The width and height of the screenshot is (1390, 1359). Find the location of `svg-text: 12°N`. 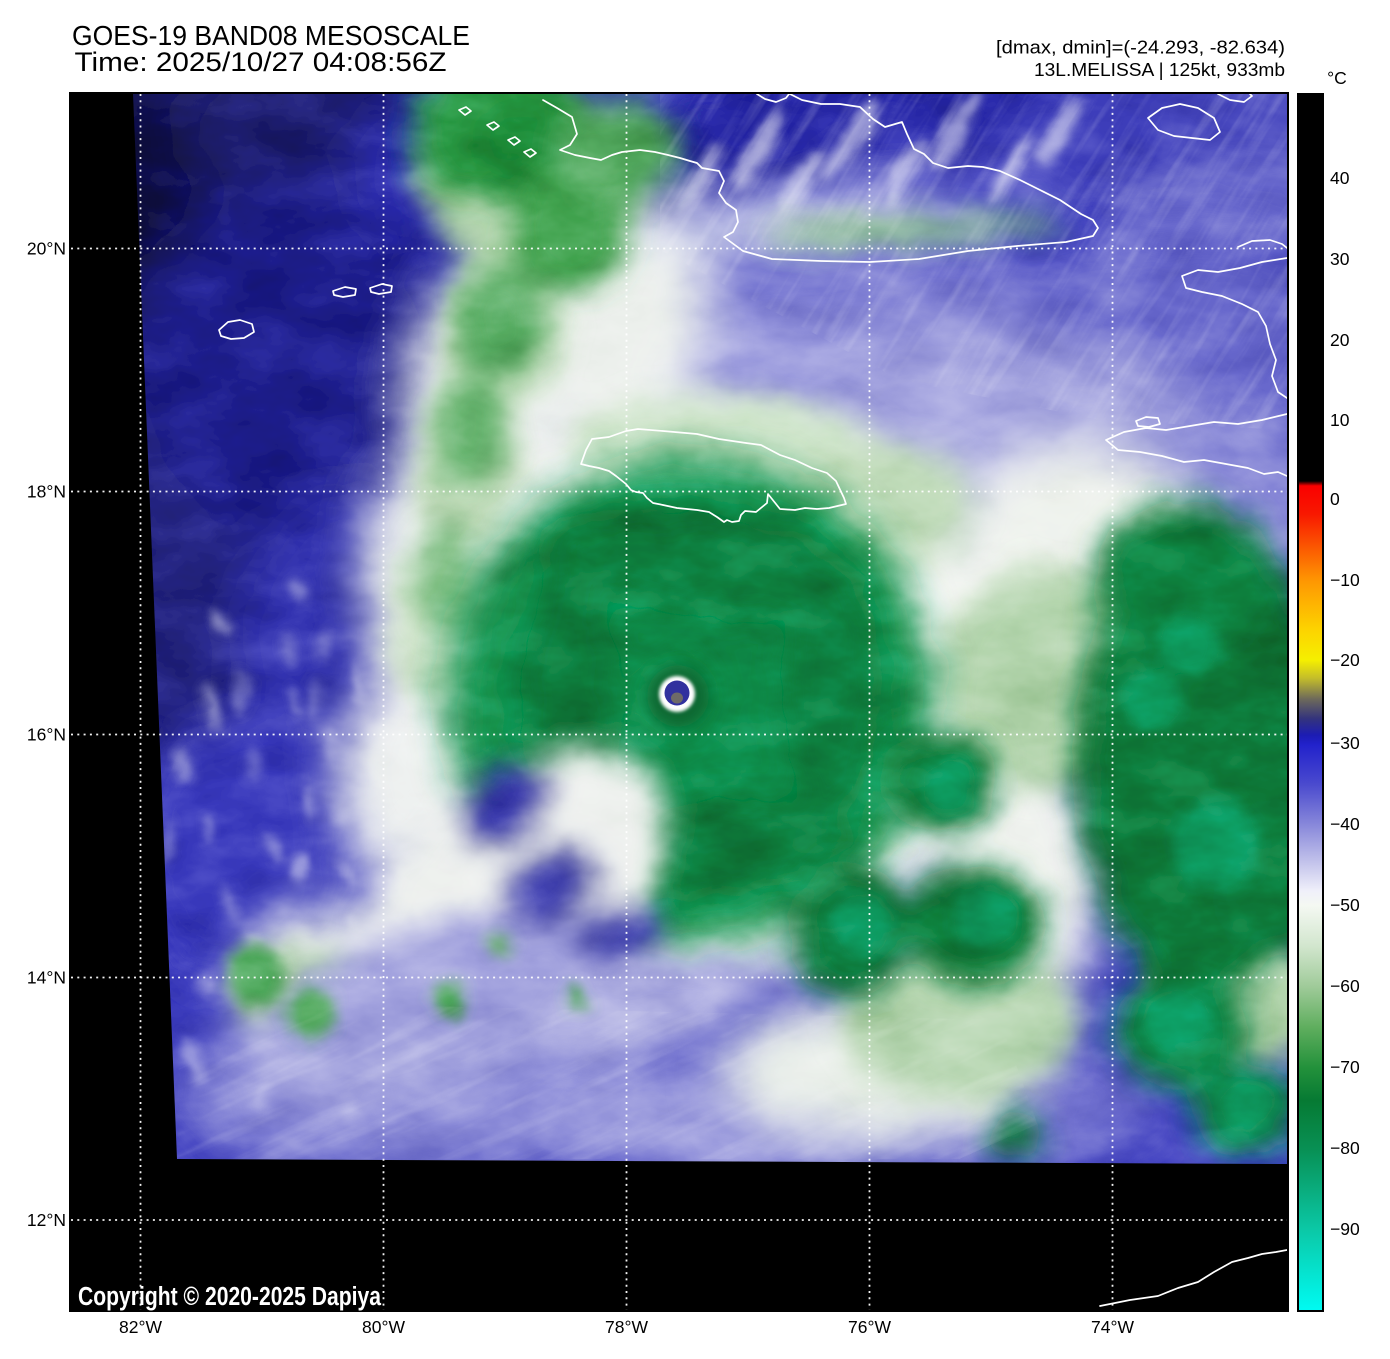

svg-text: 12°N is located at coordinates (46, 1220).